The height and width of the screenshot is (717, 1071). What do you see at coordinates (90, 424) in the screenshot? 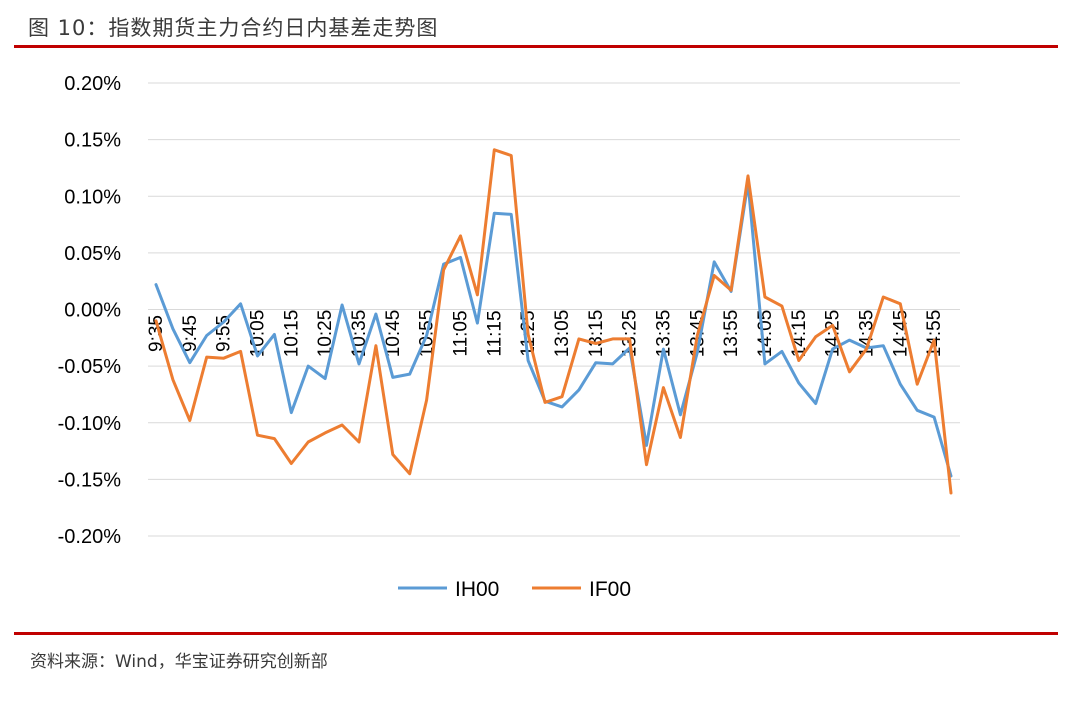
I see `y-tick-label: -0.10%` at bounding box center [90, 424].